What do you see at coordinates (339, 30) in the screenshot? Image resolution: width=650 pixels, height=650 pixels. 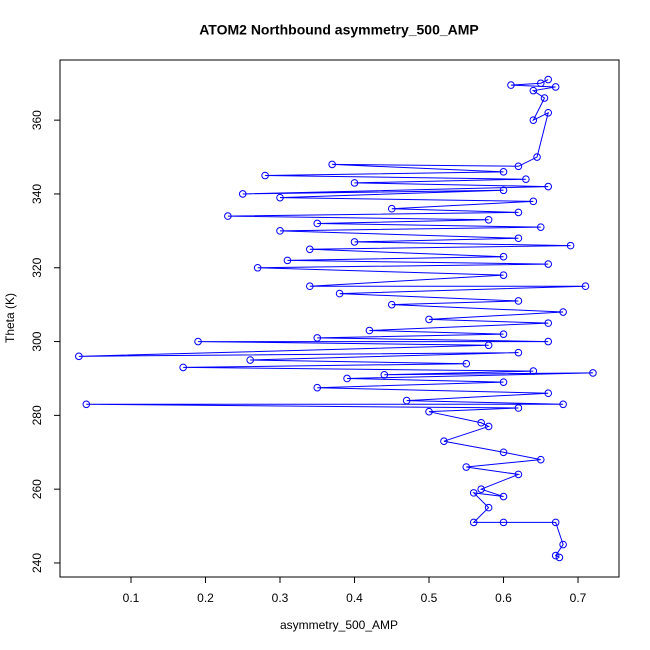 I see `chart-title: ATOM2 Northbound asymmetry_500_AMP` at bounding box center [339, 30].